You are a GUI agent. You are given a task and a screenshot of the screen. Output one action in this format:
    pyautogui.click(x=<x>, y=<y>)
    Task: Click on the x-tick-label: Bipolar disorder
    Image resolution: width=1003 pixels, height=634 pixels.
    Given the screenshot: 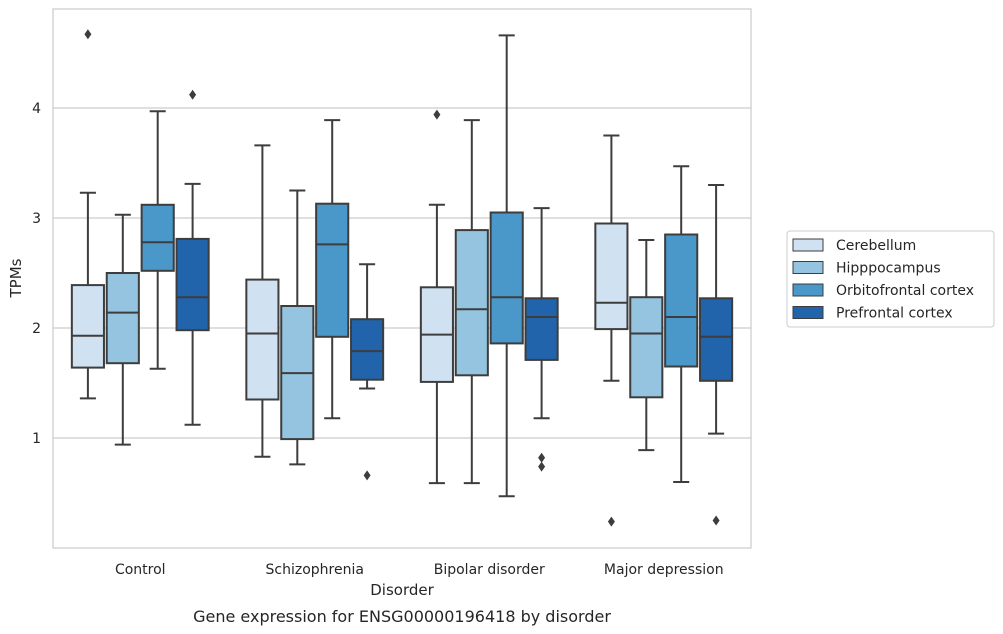 What is the action you would take?
    pyautogui.click(x=489, y=570)
    